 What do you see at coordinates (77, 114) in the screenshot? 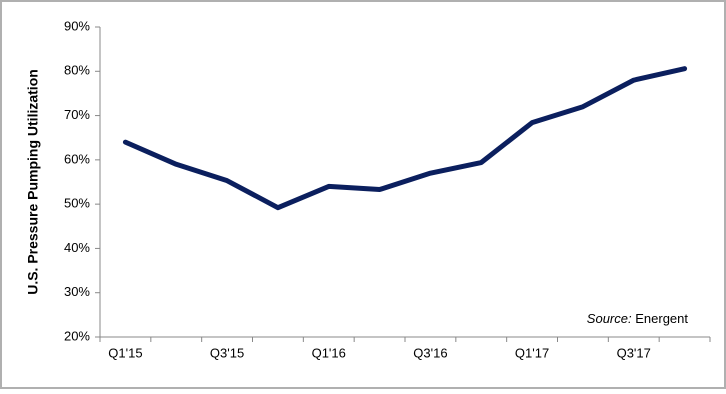
I see `y-tick-label: 70%` at bounding box center [77, 114].